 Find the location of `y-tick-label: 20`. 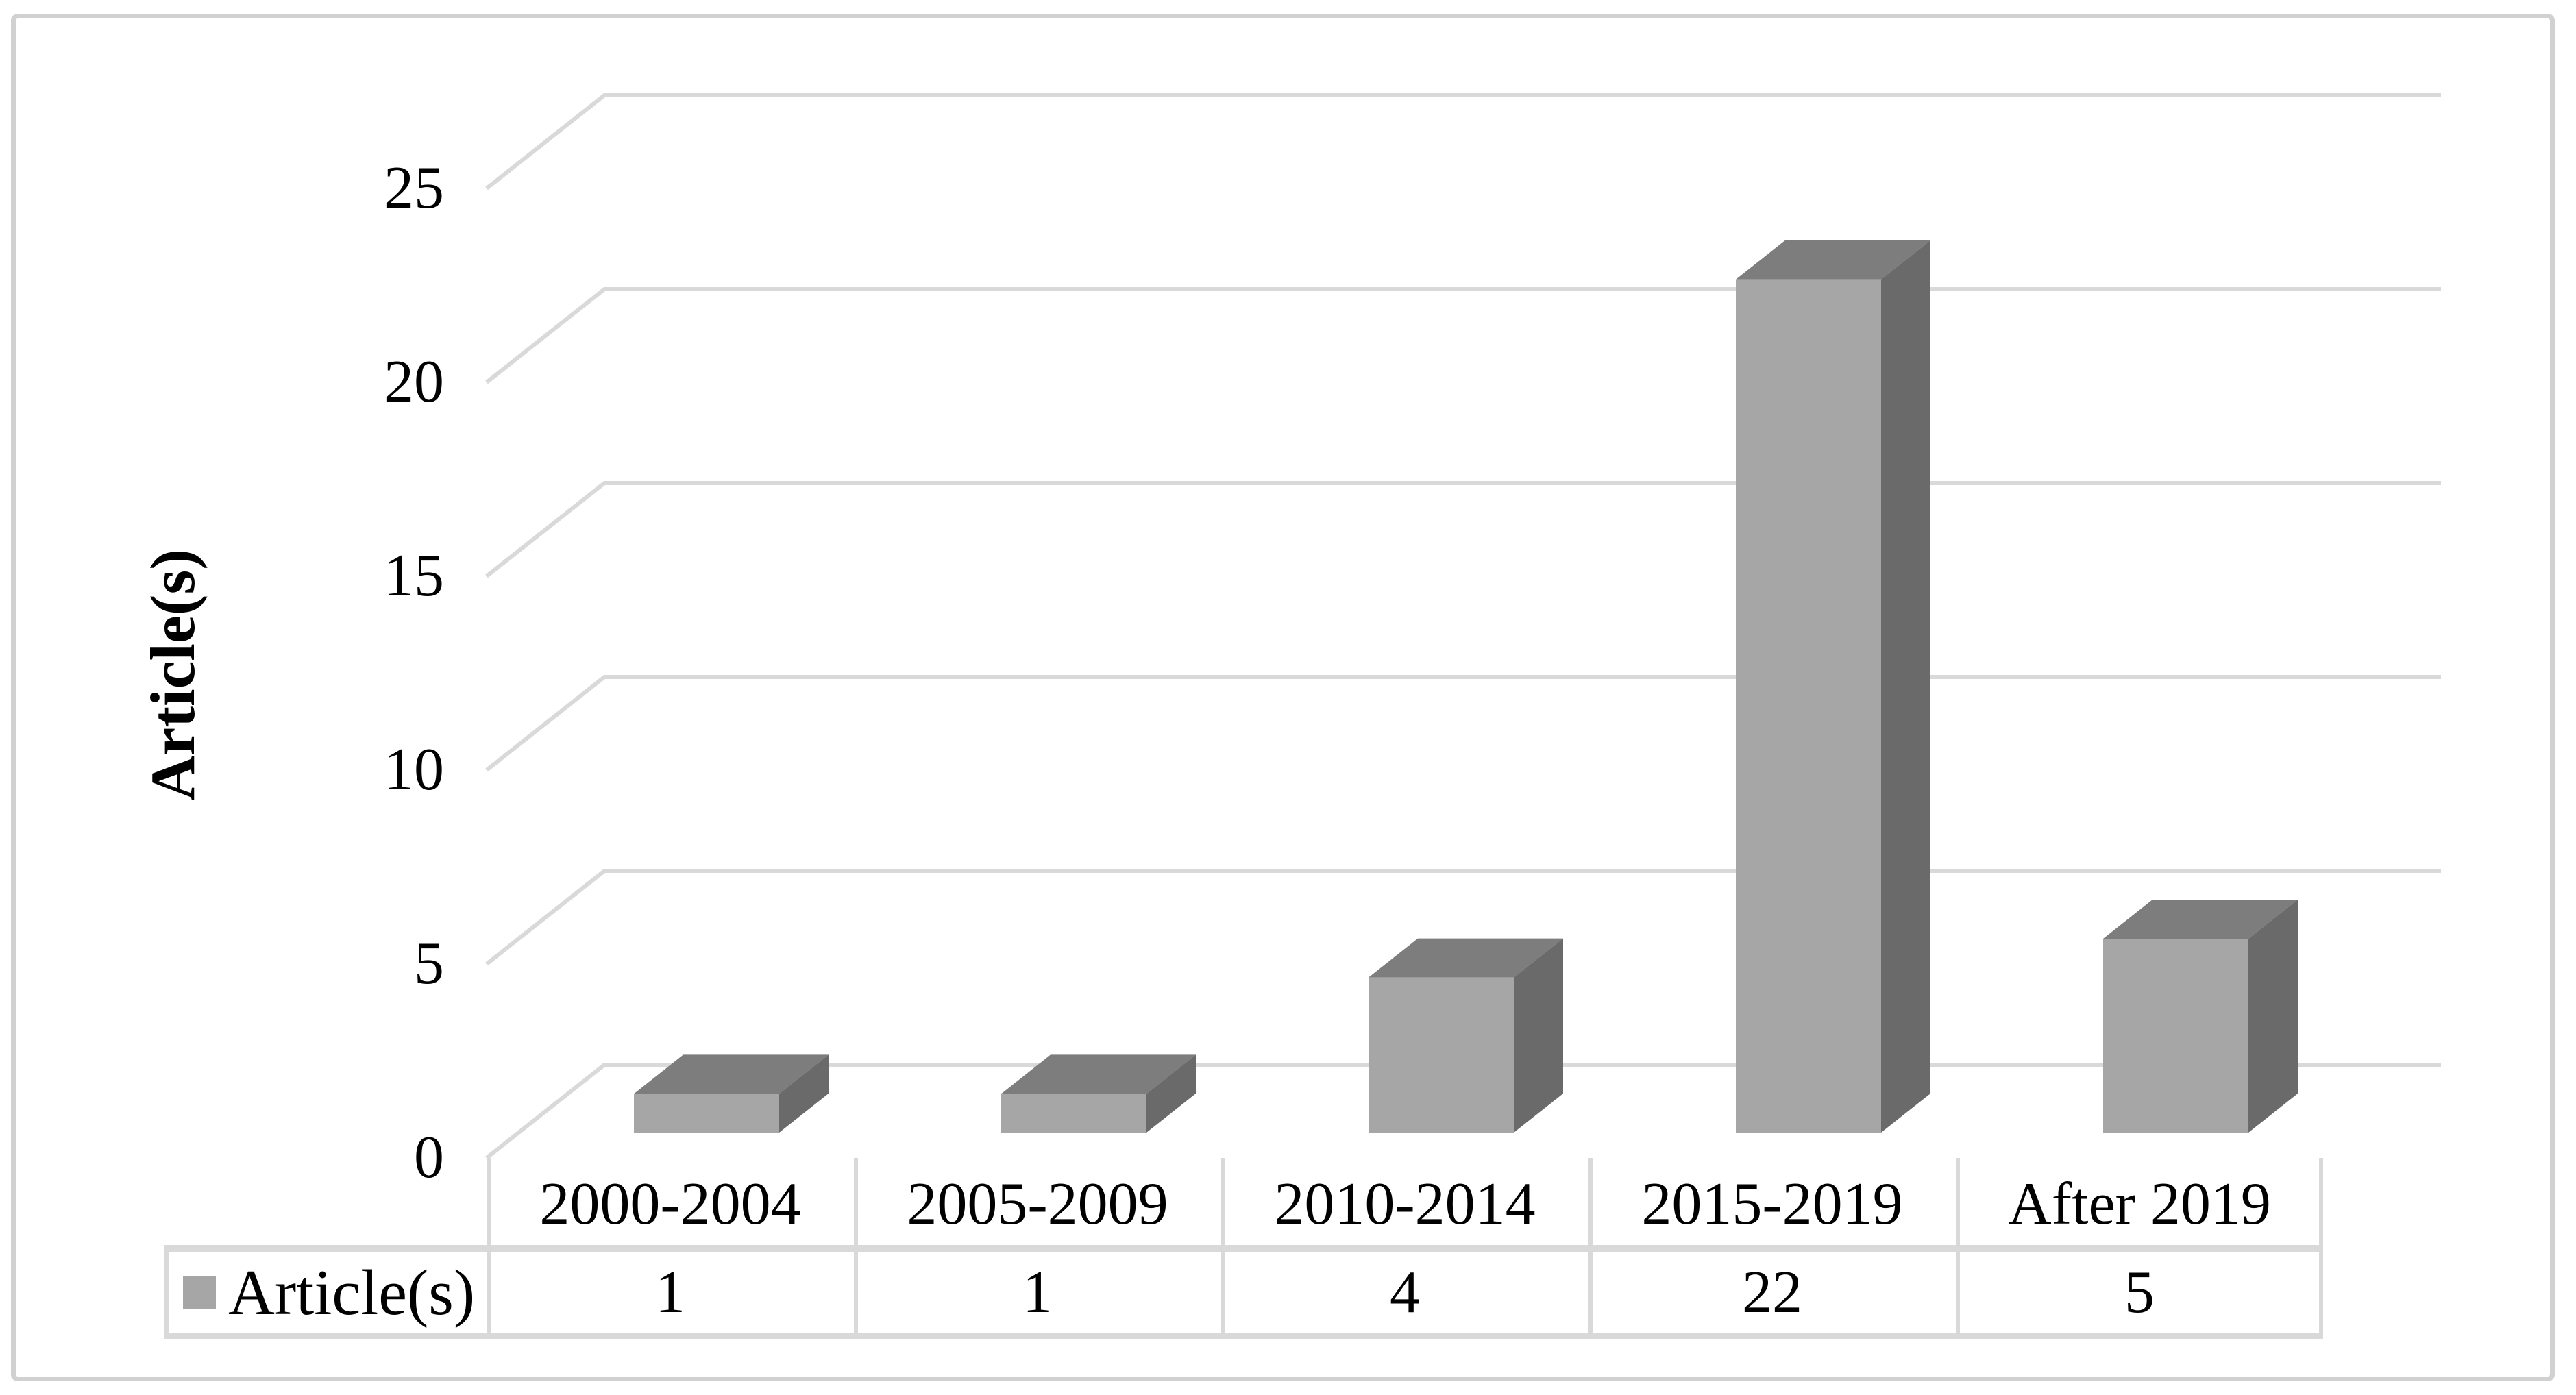

y-tick-label: 20 is located at coordinates (414, 382).